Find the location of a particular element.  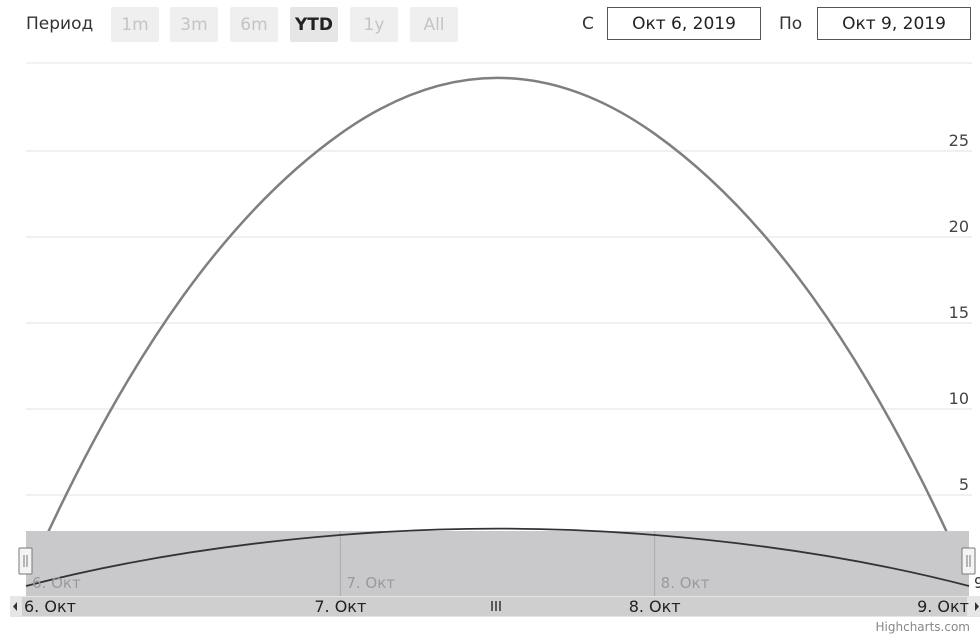

x-tick-label: 7. Окт is located at coordinates (340, 606).